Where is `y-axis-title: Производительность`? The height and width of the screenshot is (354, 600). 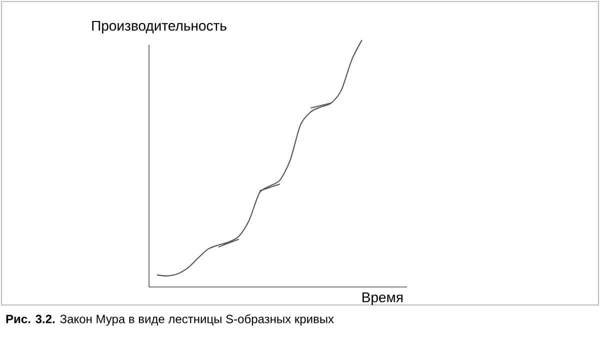
y-axis-title: Производительность is located at coordinates (159, 27).